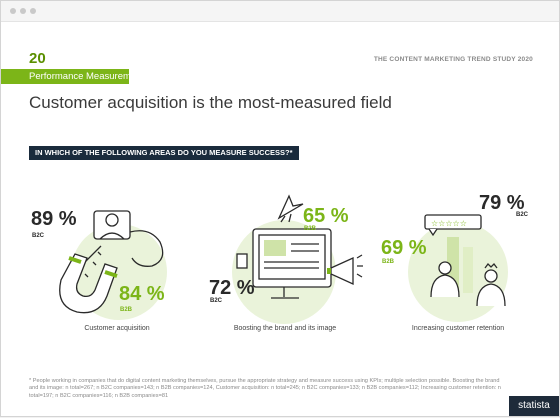 This screenshot has height=418, width=560. I want to click on area2-b2b-label: B2B, so click(310, 229).